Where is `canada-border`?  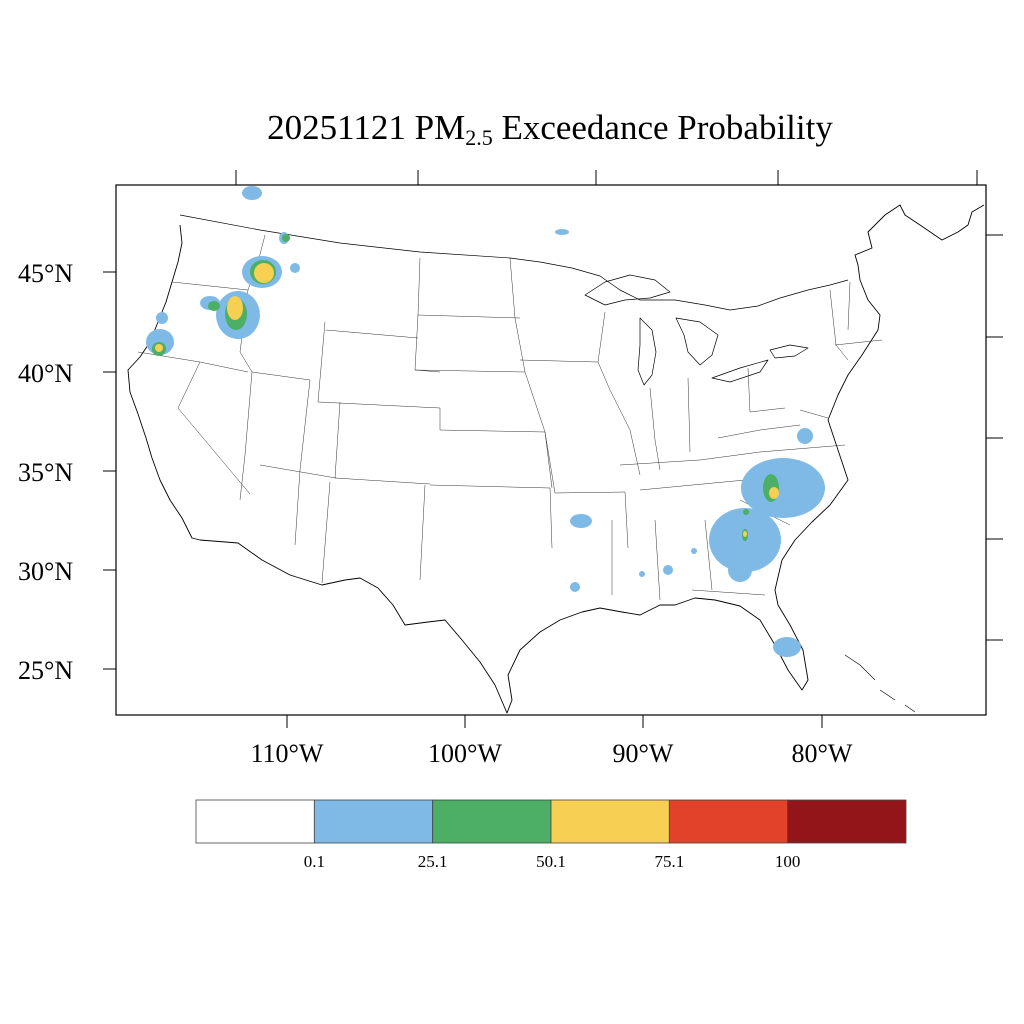
canada-border is located at coordinates (514, 262).